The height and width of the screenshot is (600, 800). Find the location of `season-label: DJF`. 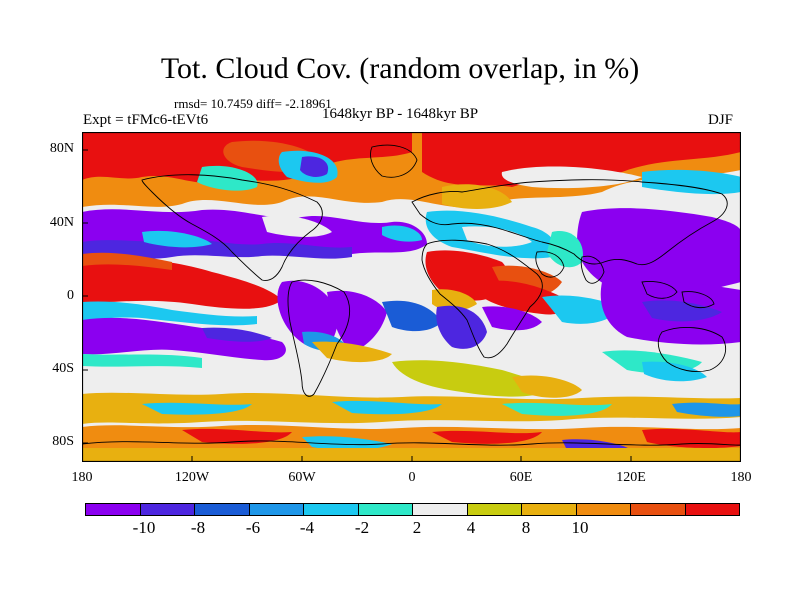

season-label: DJF is located at coordinates (721, 120).